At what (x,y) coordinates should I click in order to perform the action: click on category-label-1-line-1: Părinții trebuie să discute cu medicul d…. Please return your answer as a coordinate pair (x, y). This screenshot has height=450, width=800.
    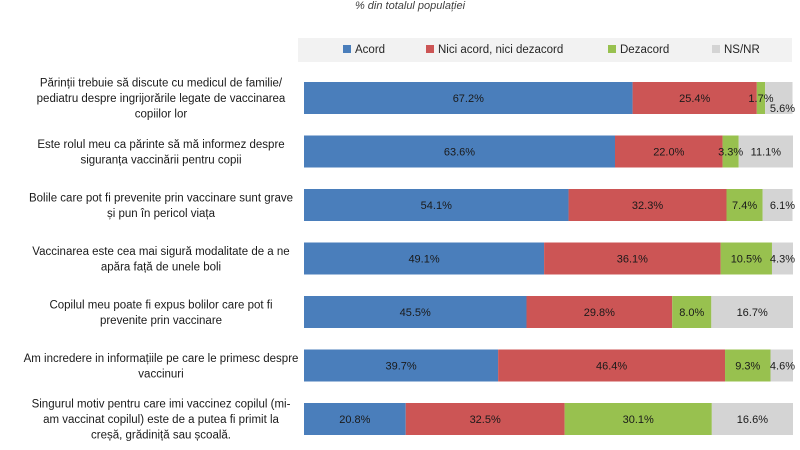
    Looking at the image, I should click on (161, 84).